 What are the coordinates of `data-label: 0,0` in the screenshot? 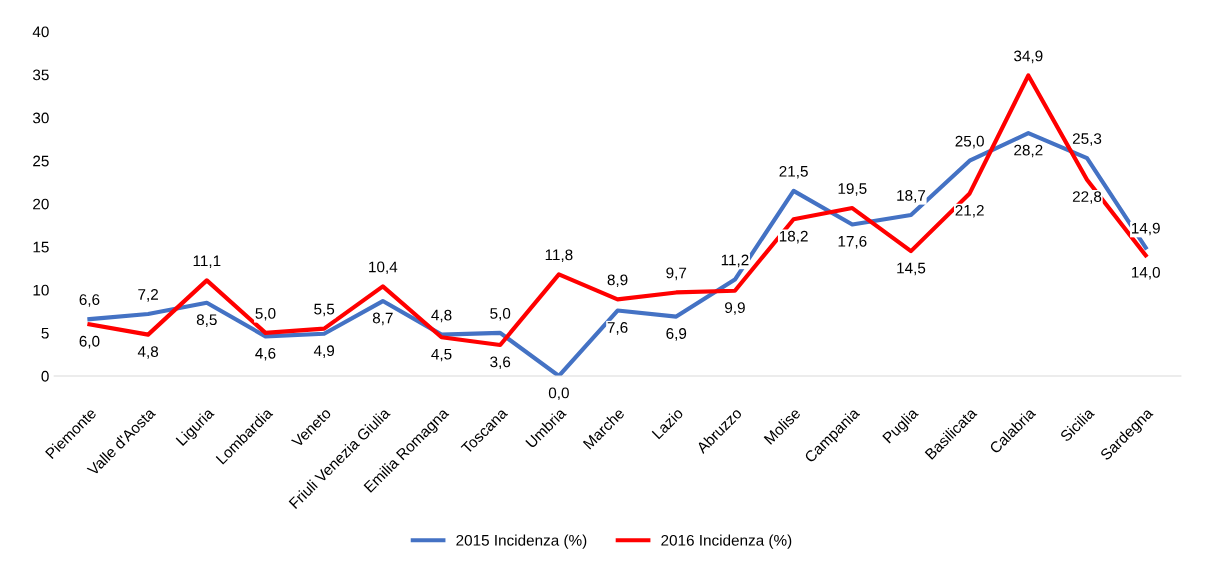 It's located at (558, 394).